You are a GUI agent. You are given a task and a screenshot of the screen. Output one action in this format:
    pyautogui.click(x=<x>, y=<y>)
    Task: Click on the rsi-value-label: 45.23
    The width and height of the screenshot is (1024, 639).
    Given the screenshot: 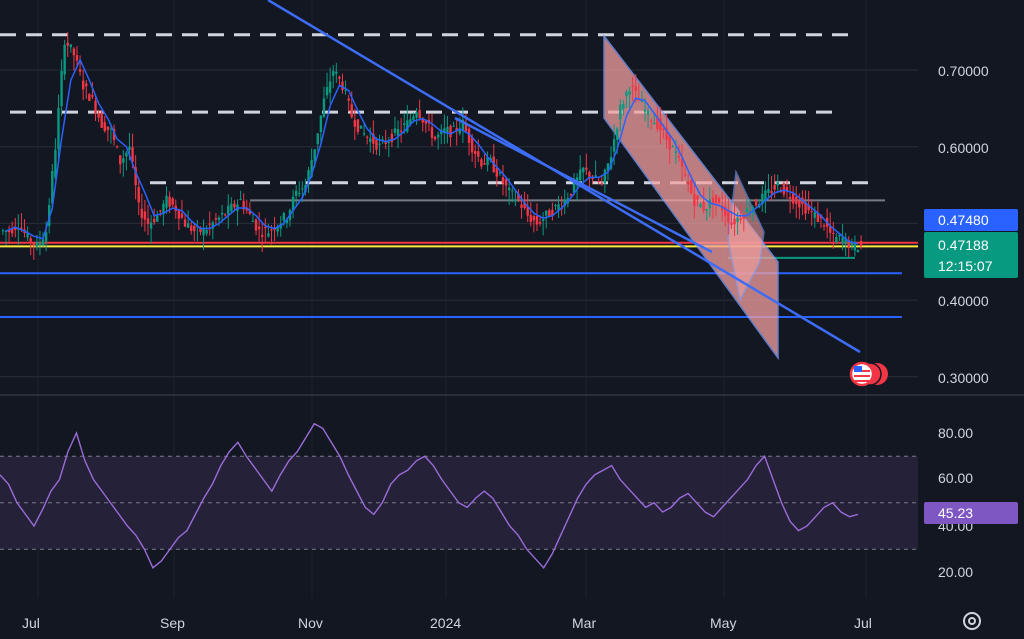 What is the action you would take?
    pyautogui.click(x=955, y=513)
    